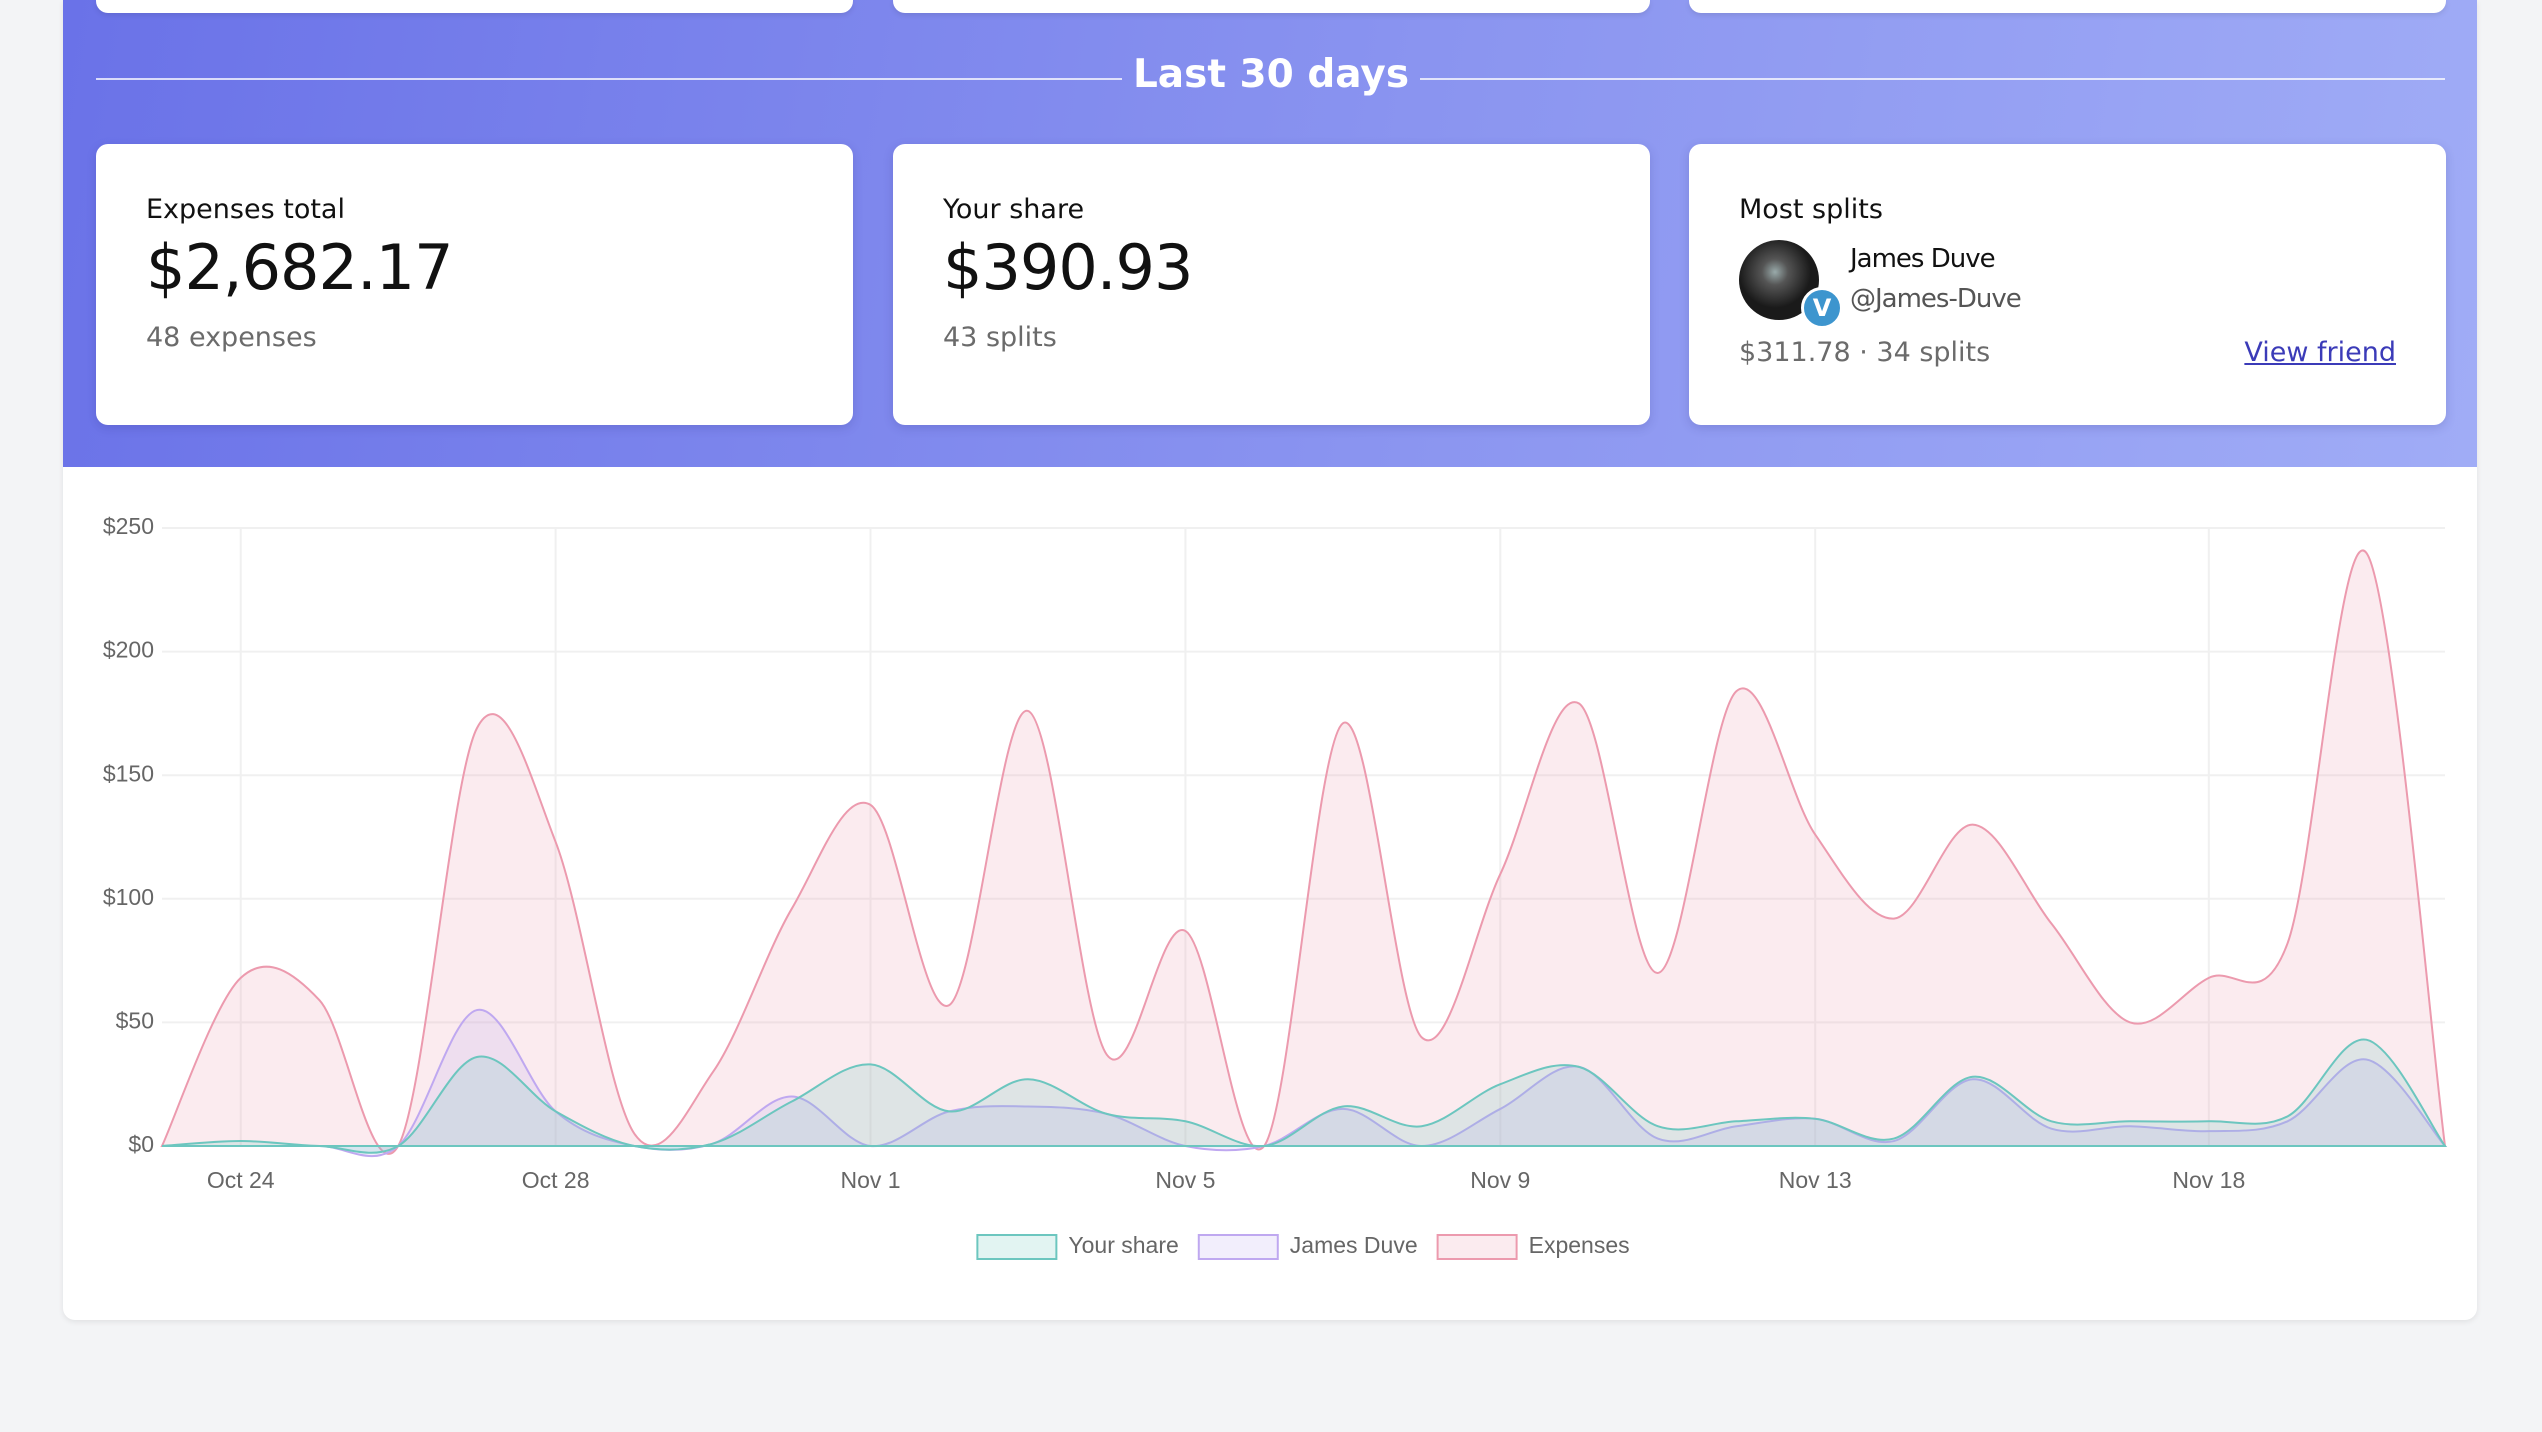 This screenshot has width=2542, height=1432. Describe the element at coordinates (474, 284) in the screenshot. I see `stat-card: Expenses total $2,682.17 48 expenses` at that location.